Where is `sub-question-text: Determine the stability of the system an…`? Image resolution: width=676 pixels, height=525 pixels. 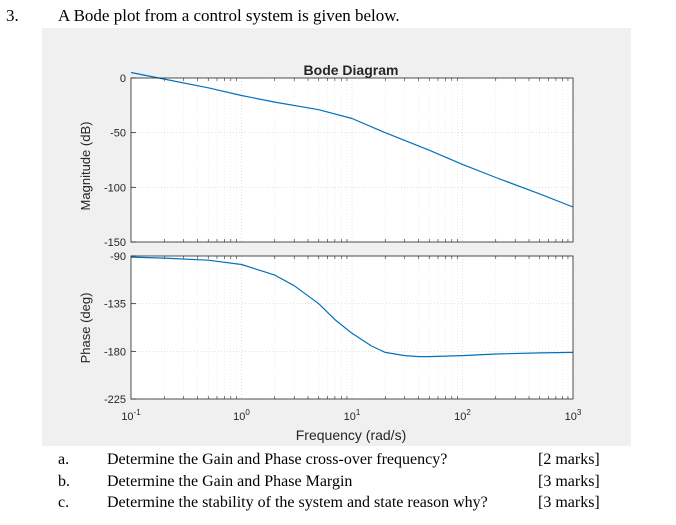
sub-question-text: Determine the stability of the system an… is located at coordinates (297, 502).